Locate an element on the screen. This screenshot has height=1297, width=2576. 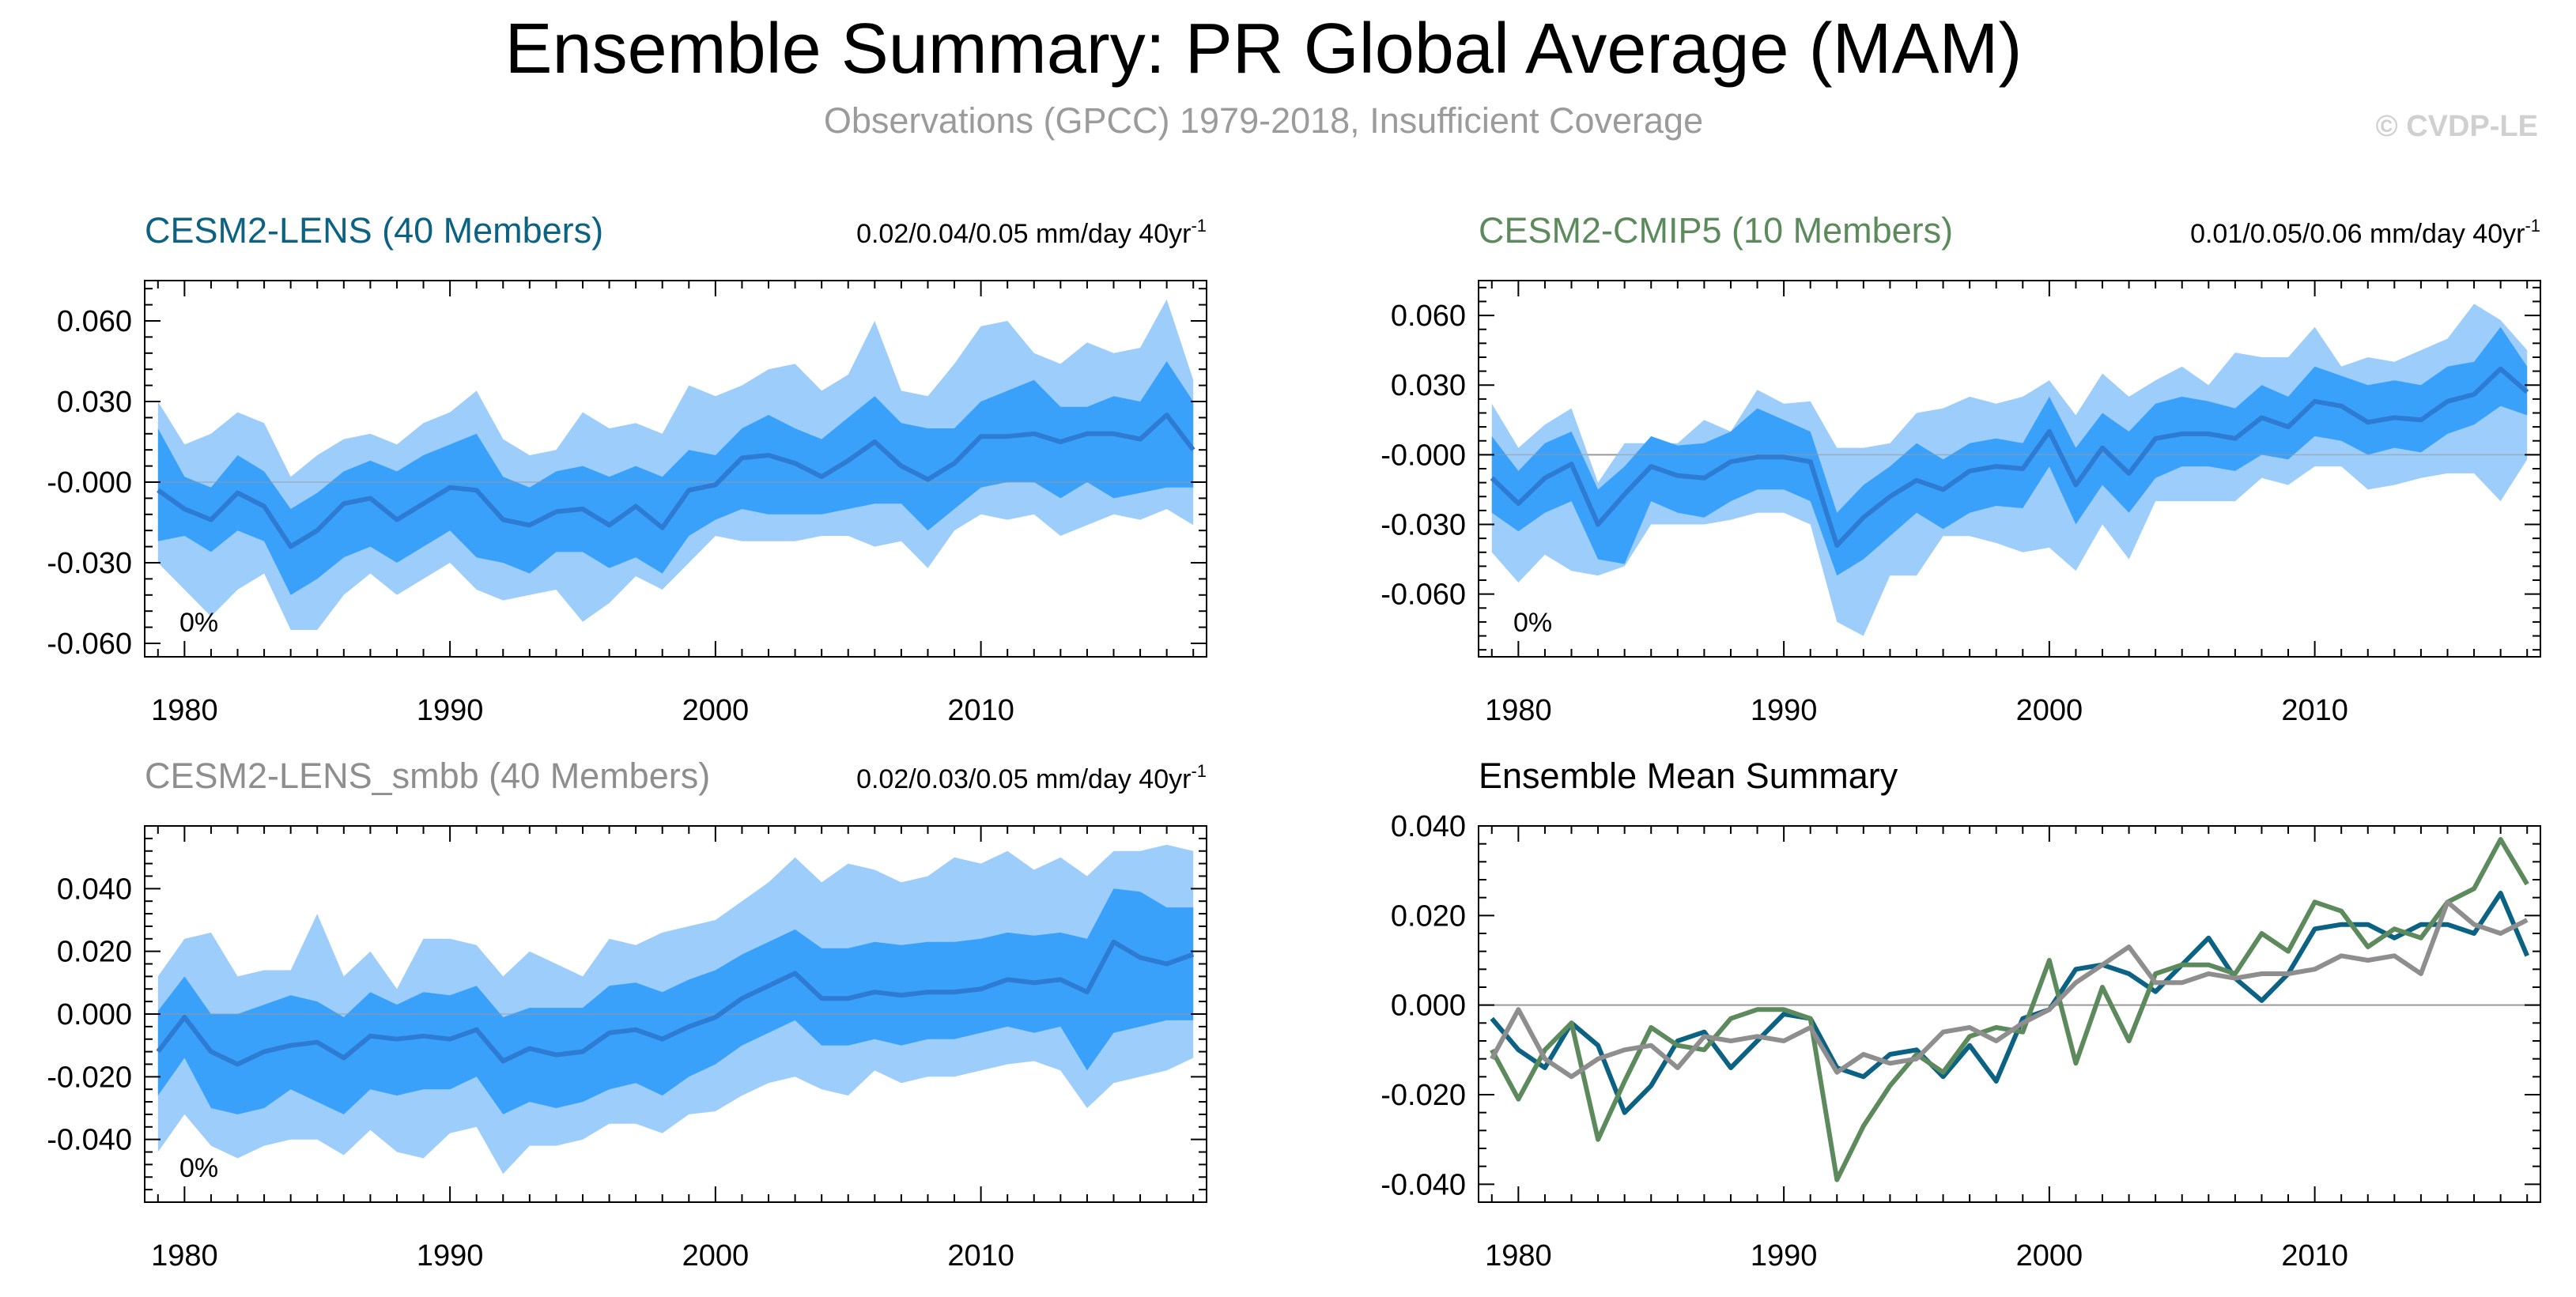
trend-label-text: 0.01/0.05/0.06 mm/day 40yr is located at coordinates (2357, 234).